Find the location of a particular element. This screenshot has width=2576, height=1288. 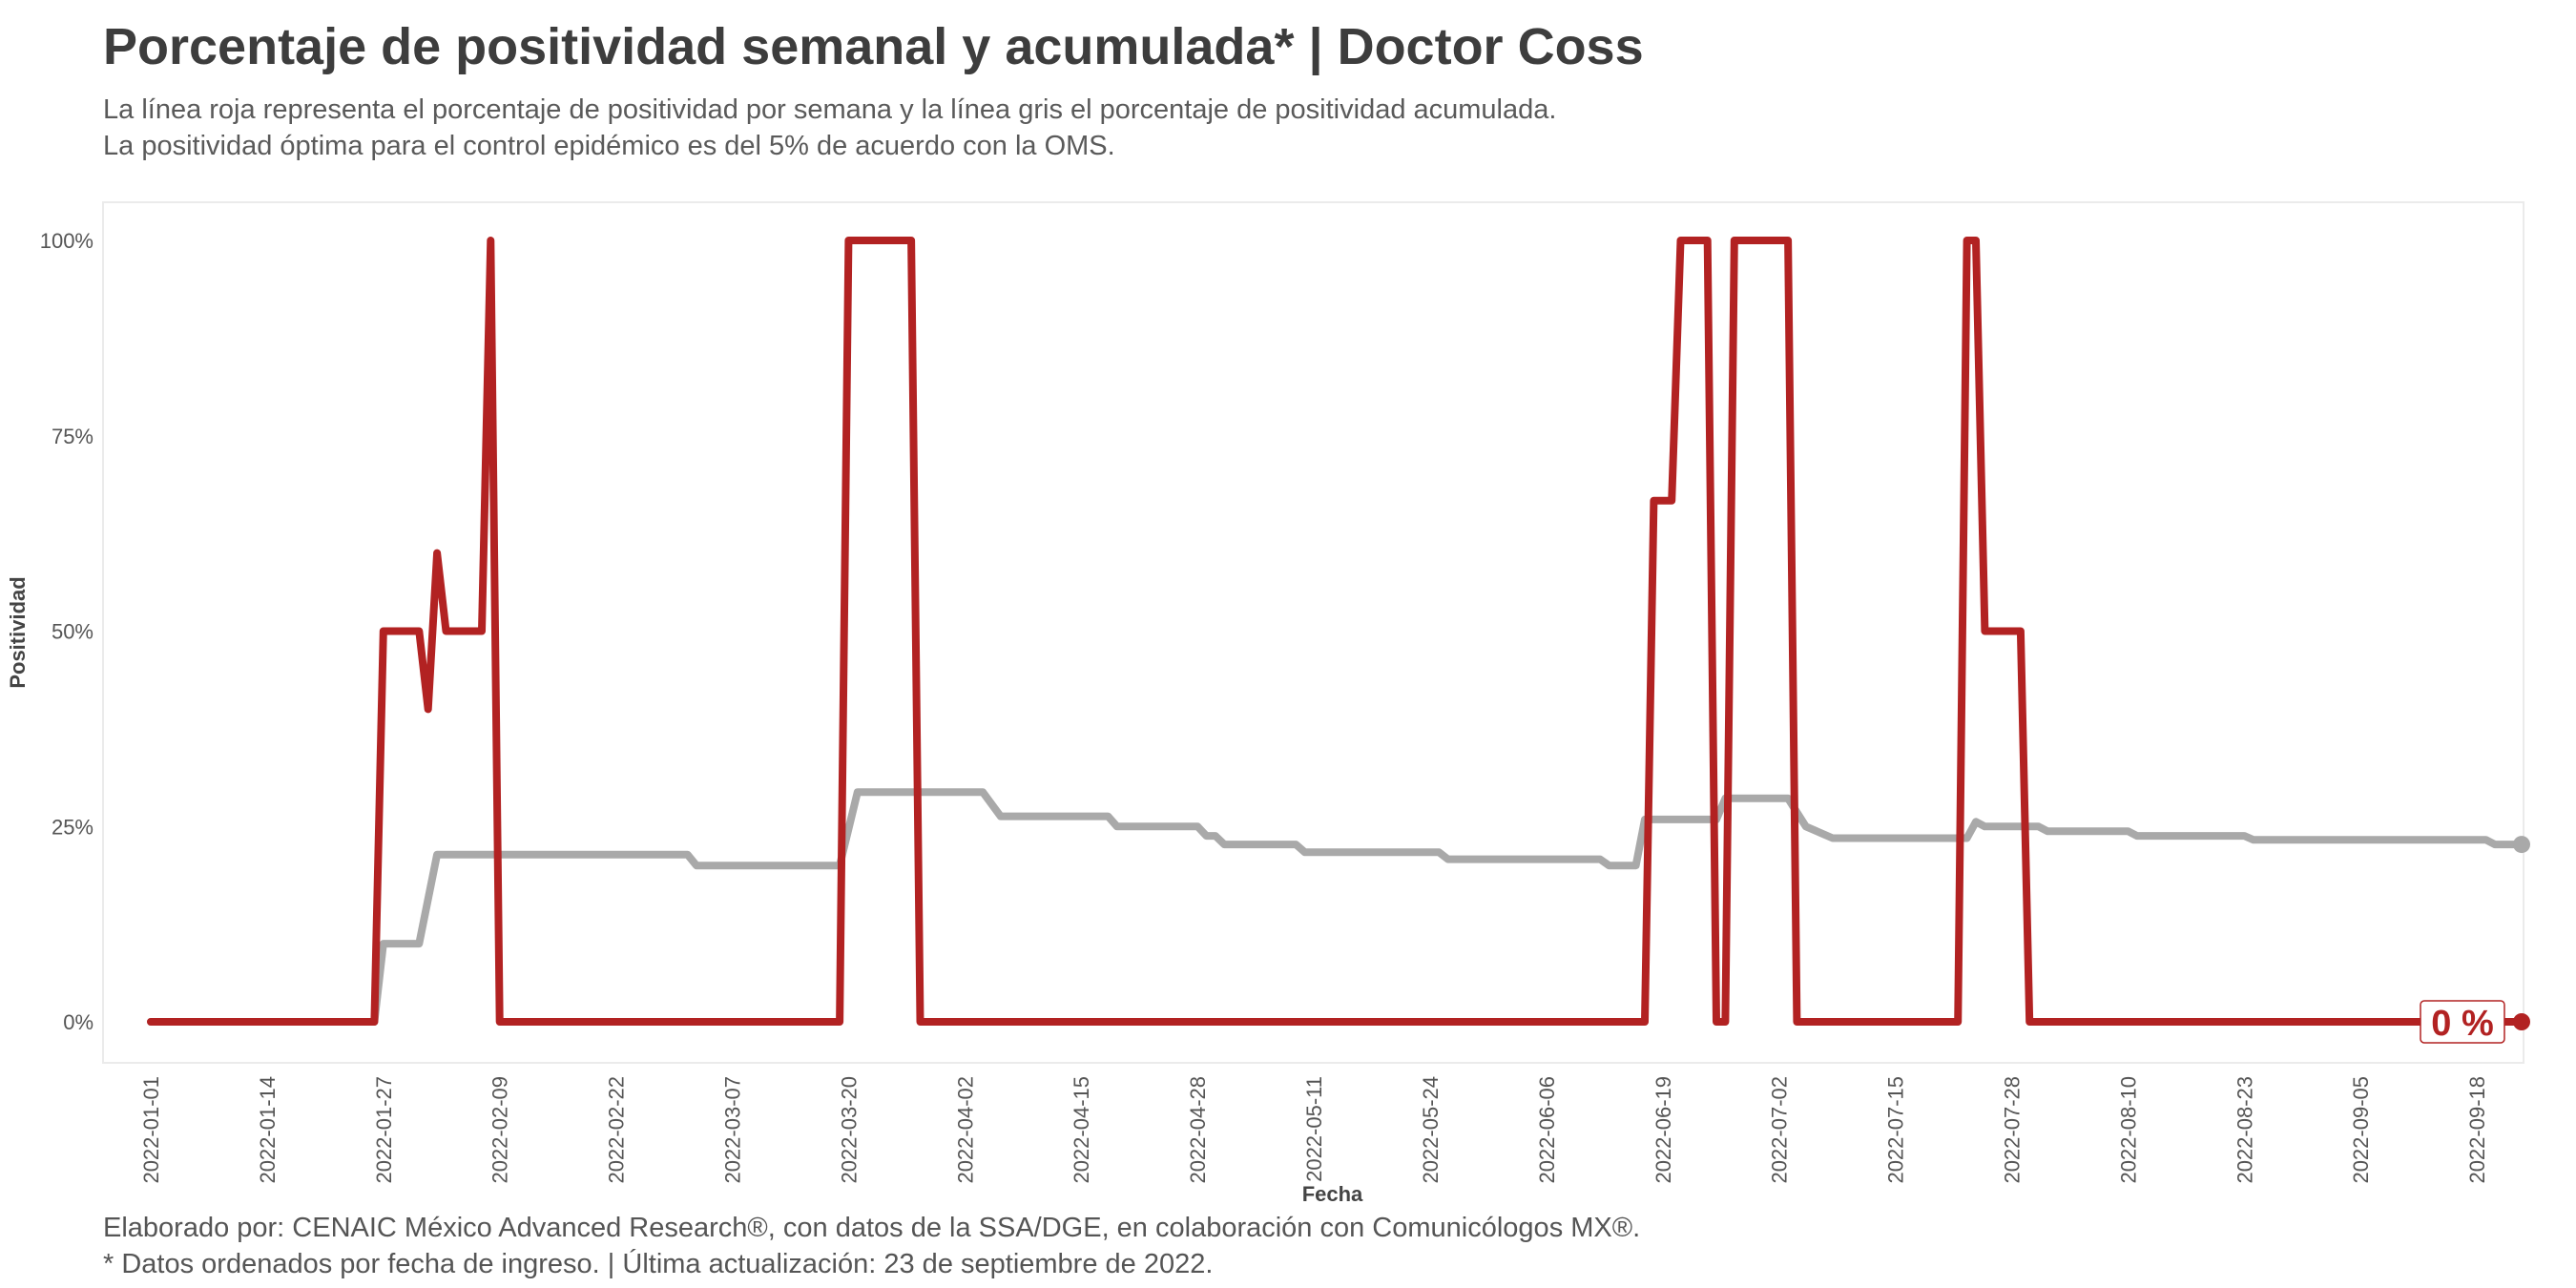

end-value-label: 0 % is located at coordinates (2462, 1022).